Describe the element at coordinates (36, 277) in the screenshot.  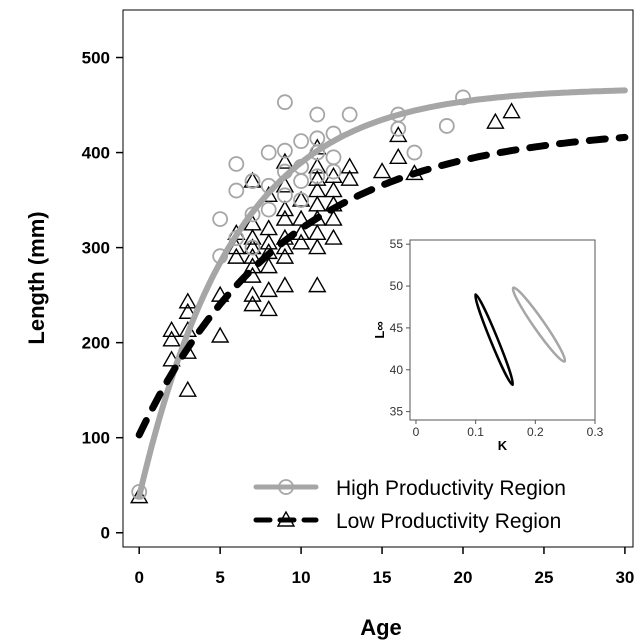
I see `y-axis-title: Length (mm)` at that location.